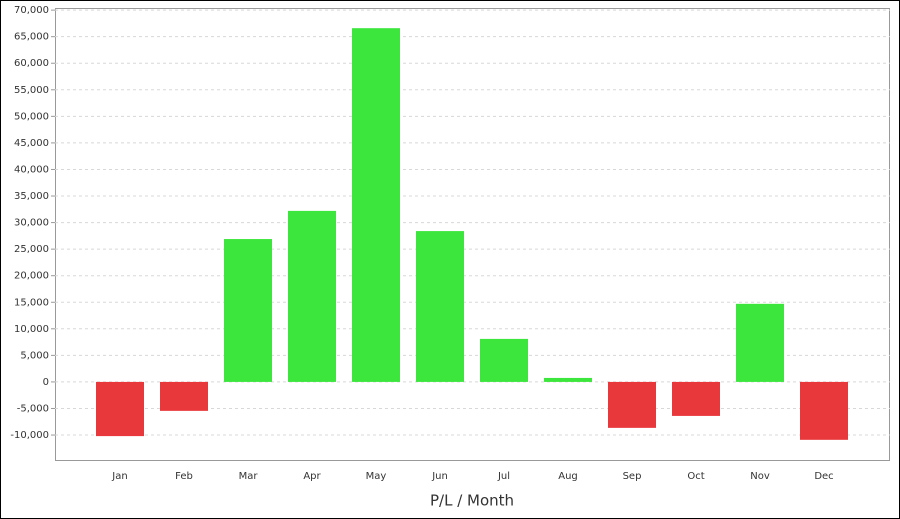 The height and width of the screenshot is (519, 900). What do you see at coordinates (568, 476) in the screenshot?
I see `x-tick-label: Aug` at bounding box center [568, 476].